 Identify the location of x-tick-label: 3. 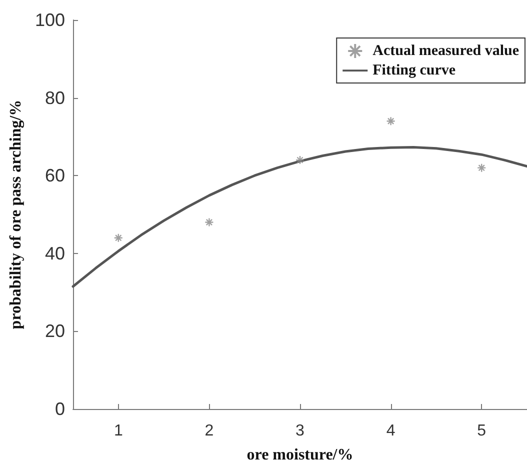
(300, 431).